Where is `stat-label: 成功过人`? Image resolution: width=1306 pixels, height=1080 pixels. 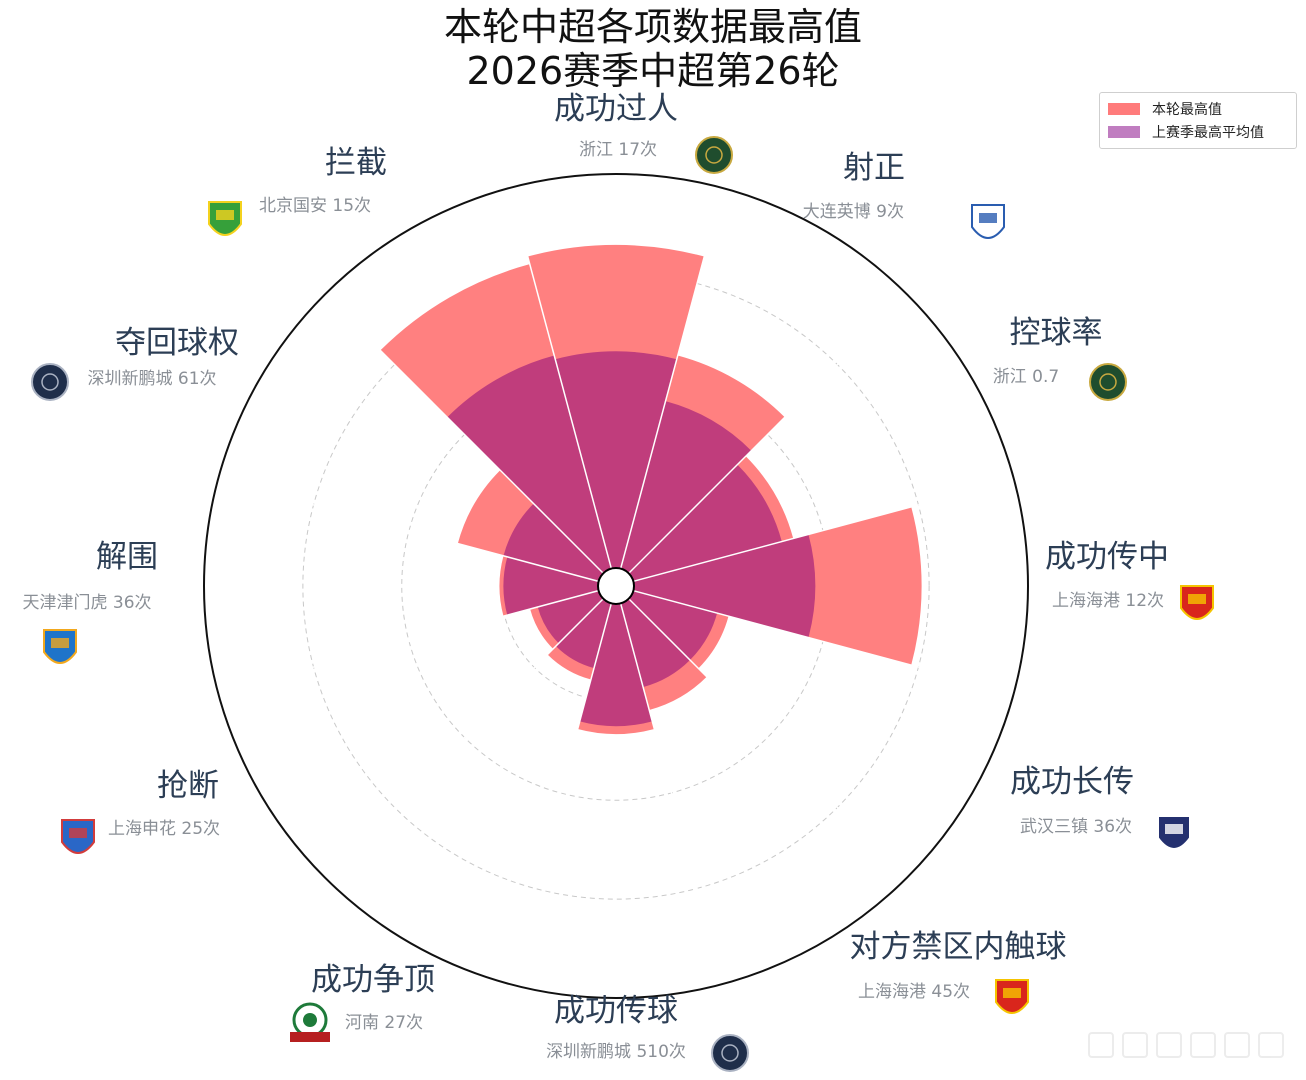
stat-label: 成功过人 is located at coordinates (616, 109).